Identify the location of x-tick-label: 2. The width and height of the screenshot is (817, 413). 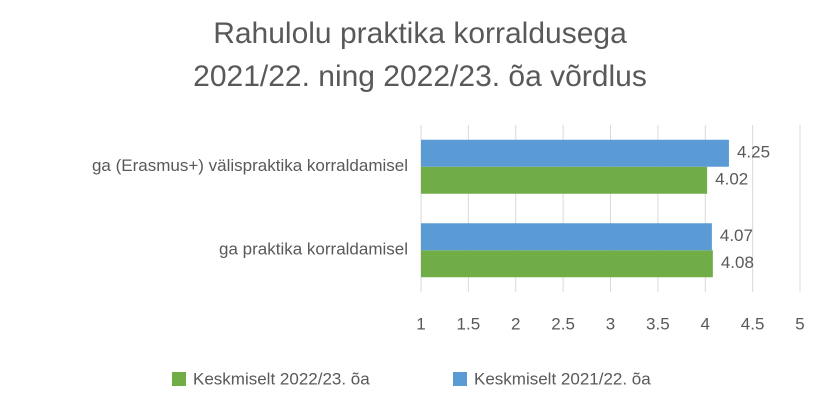
(515, 323).